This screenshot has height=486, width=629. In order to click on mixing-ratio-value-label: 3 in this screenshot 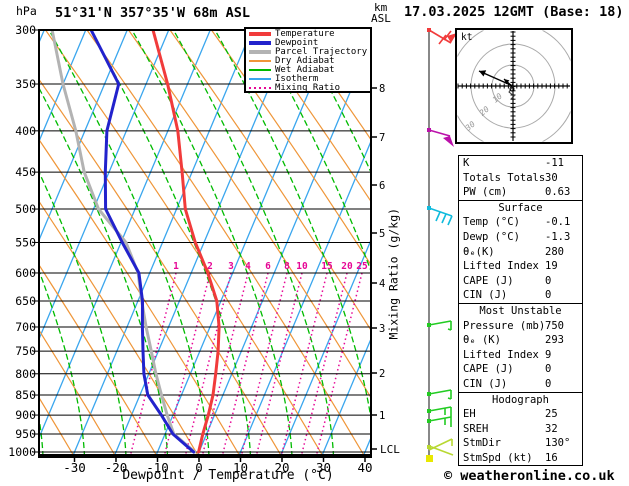, I will do `click(231, 266)`.